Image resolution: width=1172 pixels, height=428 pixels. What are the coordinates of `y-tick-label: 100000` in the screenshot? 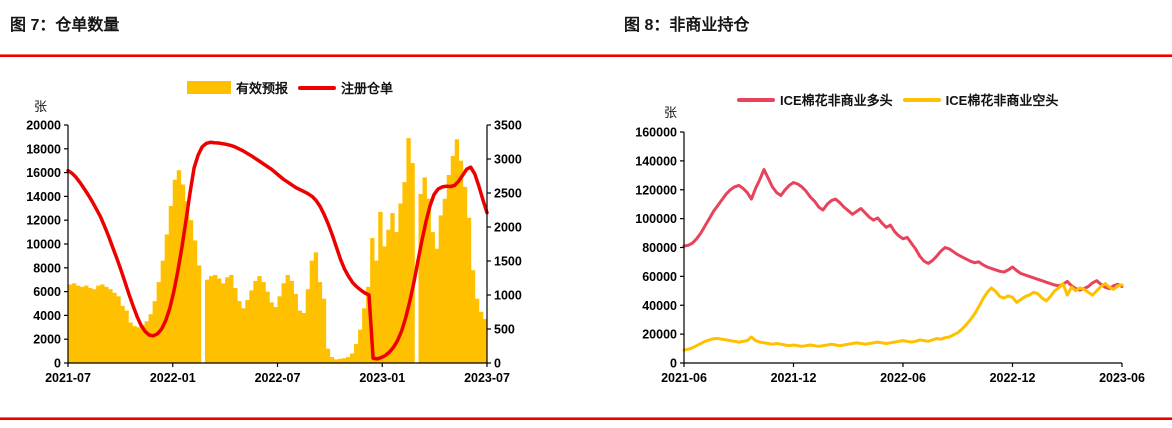 It's located at (656, 219).